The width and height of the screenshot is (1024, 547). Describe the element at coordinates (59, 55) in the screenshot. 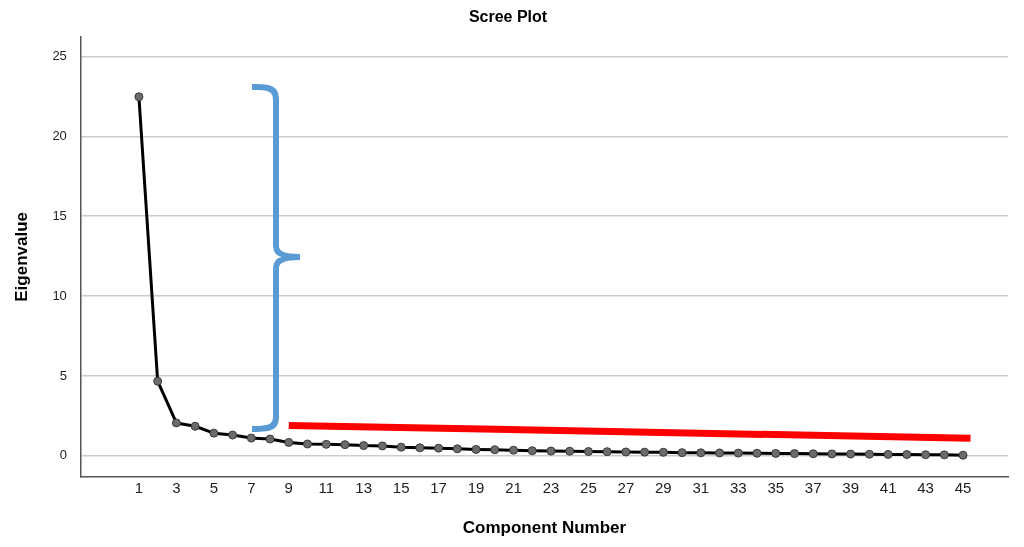

I see `y-tick-label: 25` at that location.